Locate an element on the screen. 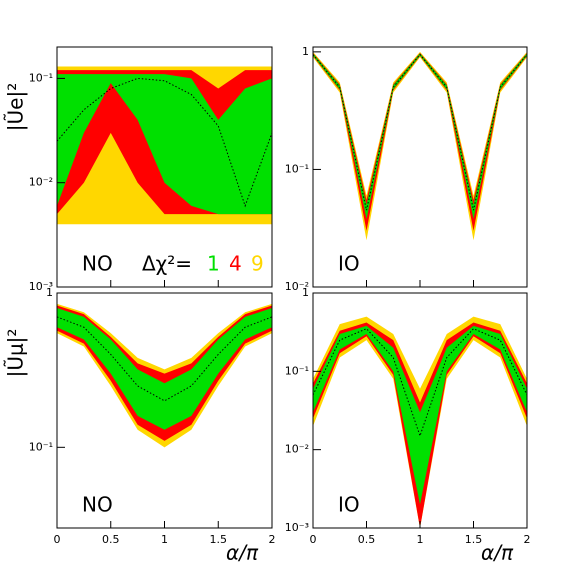 The height and width of the screenshot is (581, 581). legend-title: Δχ²= is located at coordinates (167, 264).